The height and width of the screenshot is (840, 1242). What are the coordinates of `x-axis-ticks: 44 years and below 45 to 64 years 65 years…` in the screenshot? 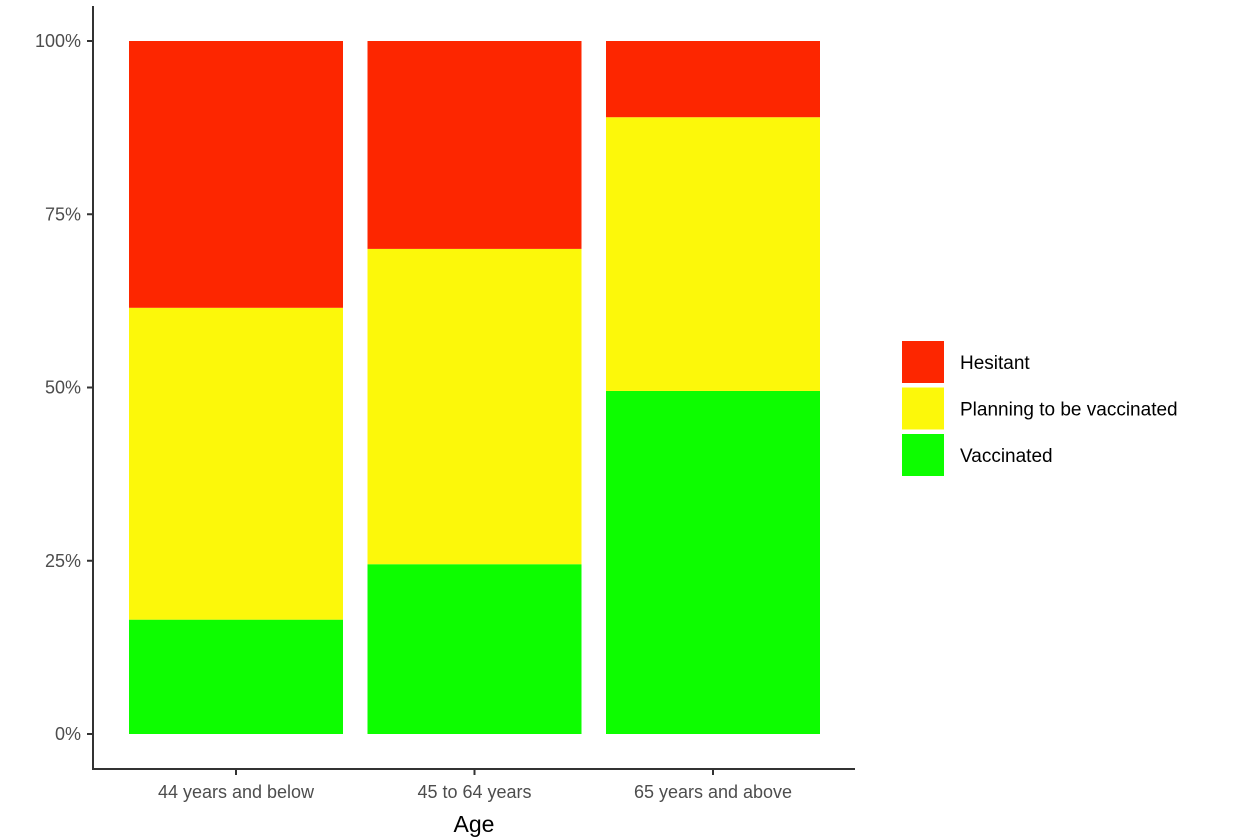 It's located at (475, 785).